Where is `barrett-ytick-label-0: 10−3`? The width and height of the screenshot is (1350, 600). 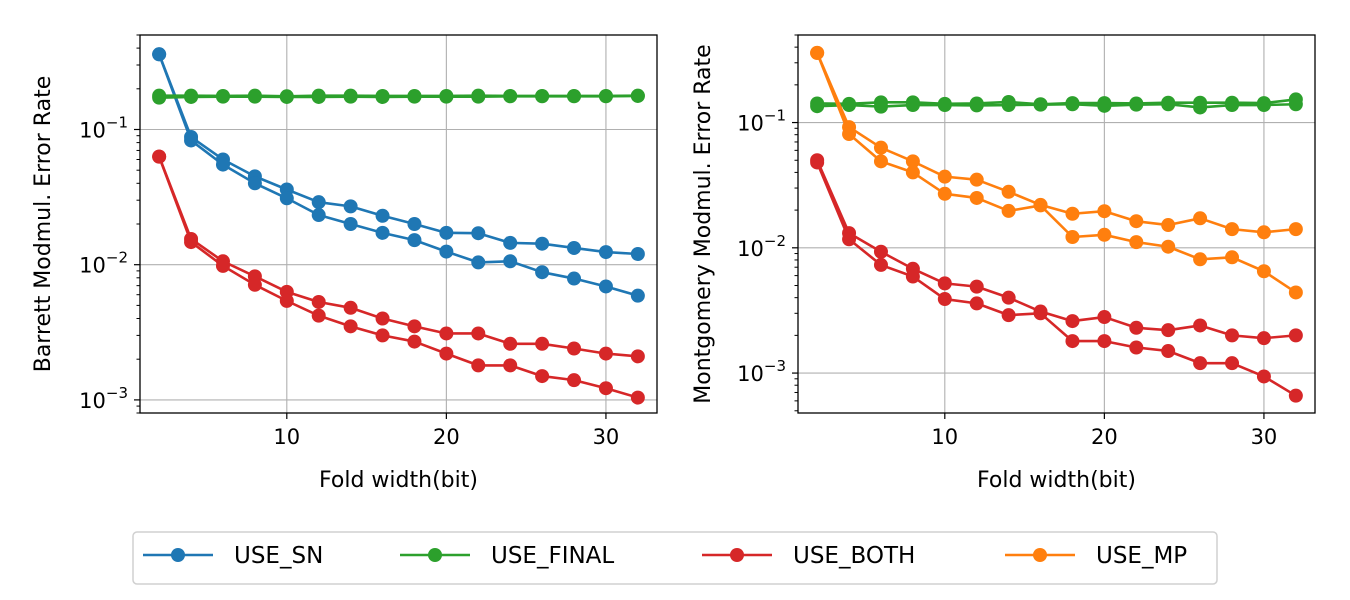 barrett-ytick-label-0: 10−3 is located at coordinates (103, 398).